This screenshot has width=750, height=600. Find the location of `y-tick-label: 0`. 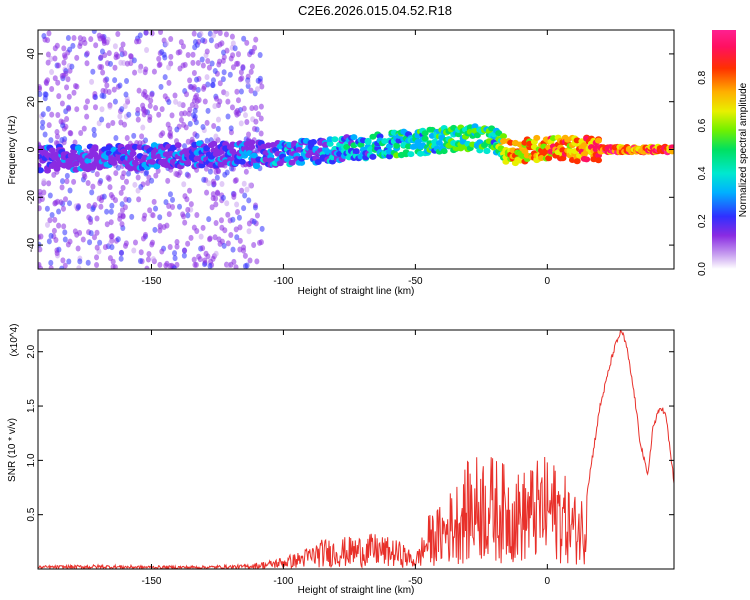

y-tick-label: 0 is located at coordinates (31, 149).